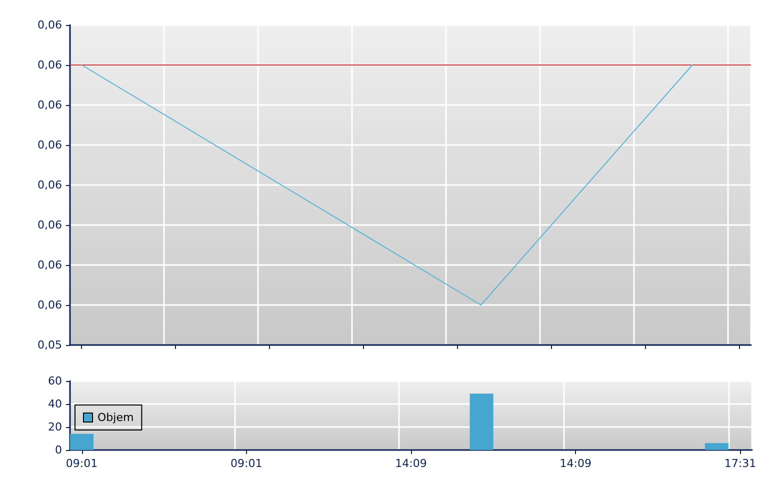  Describe the element at coordinates (116, 417) in the screenshot. I see `legend-label: Objem` at that location.